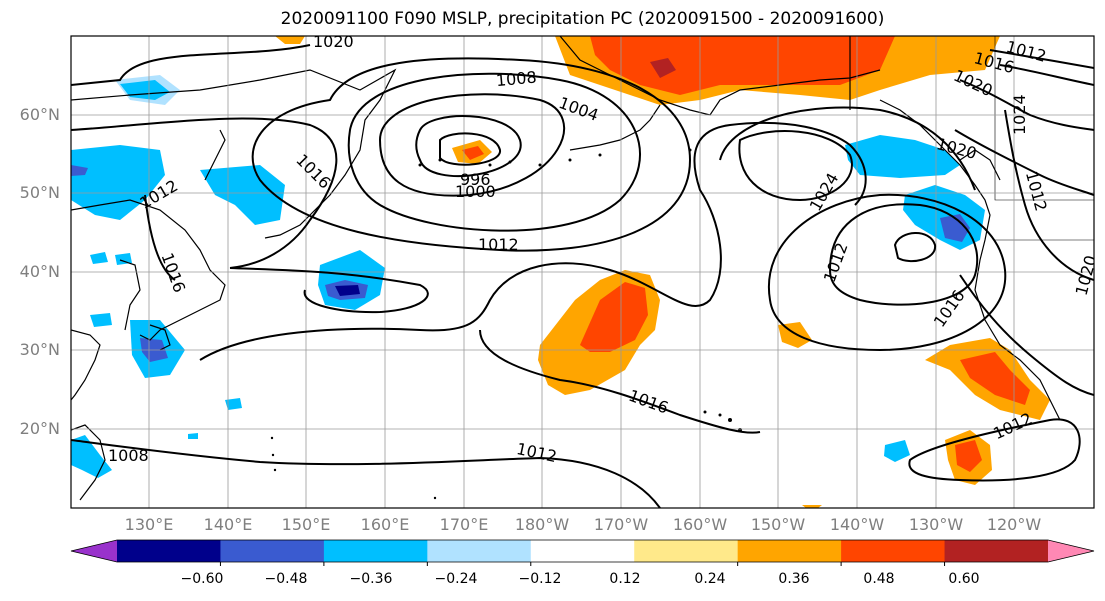 The image size is (1105, 601). What do you see at coordinates (228, 524) in the screenshot?
I see `longitude-label: 140°E` at bounding box center [228, 524].